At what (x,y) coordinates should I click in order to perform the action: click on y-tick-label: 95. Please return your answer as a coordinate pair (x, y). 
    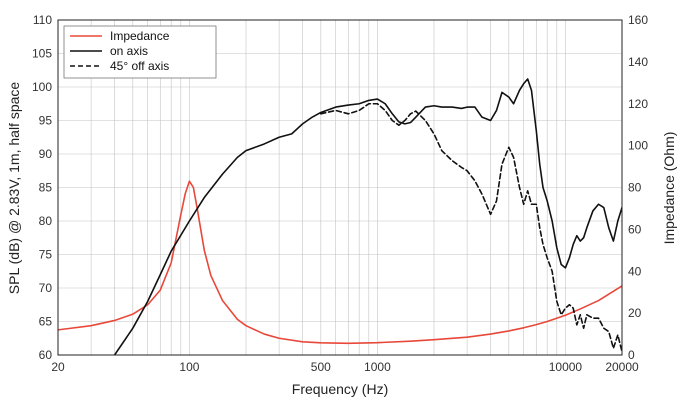
    Looking at the image, I should click on (46, 121).